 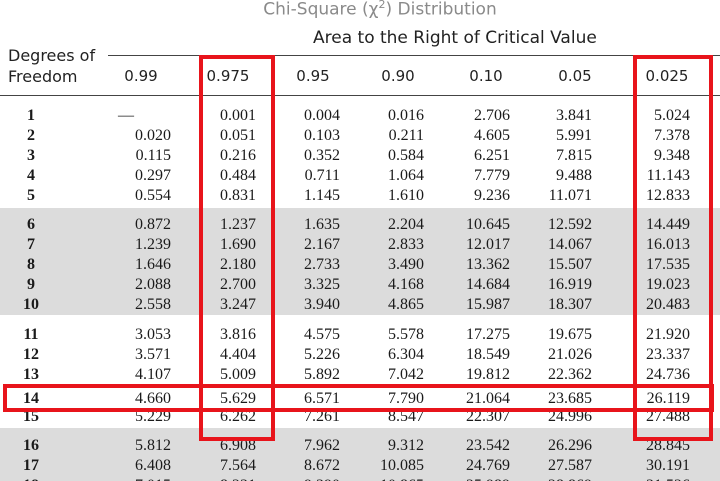 I want to click on table-cell: 11.143, so click(x=668, y=175).